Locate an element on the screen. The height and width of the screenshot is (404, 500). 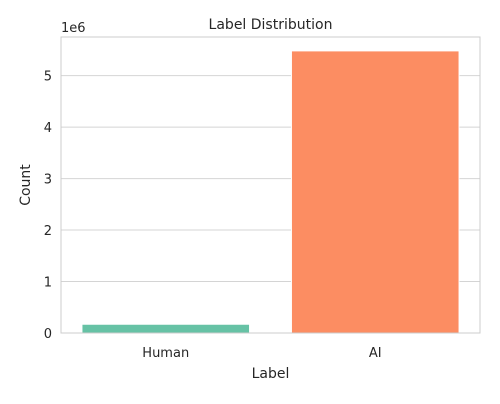
y-tick-label: 2 is located at coordinates (48, 231).